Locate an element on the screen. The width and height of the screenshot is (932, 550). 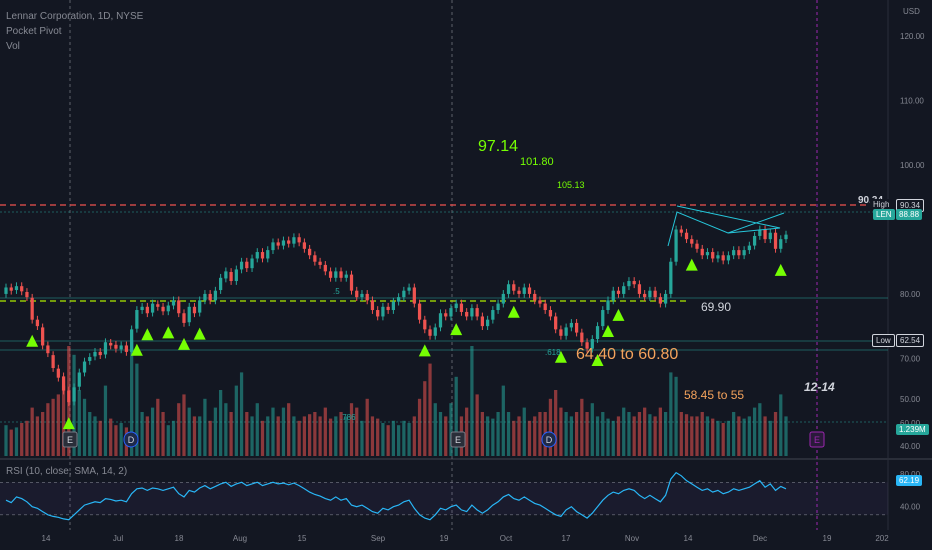
chart-title: Lennar Corporation, 1D, NYSE is located at coordinates (75, 16).